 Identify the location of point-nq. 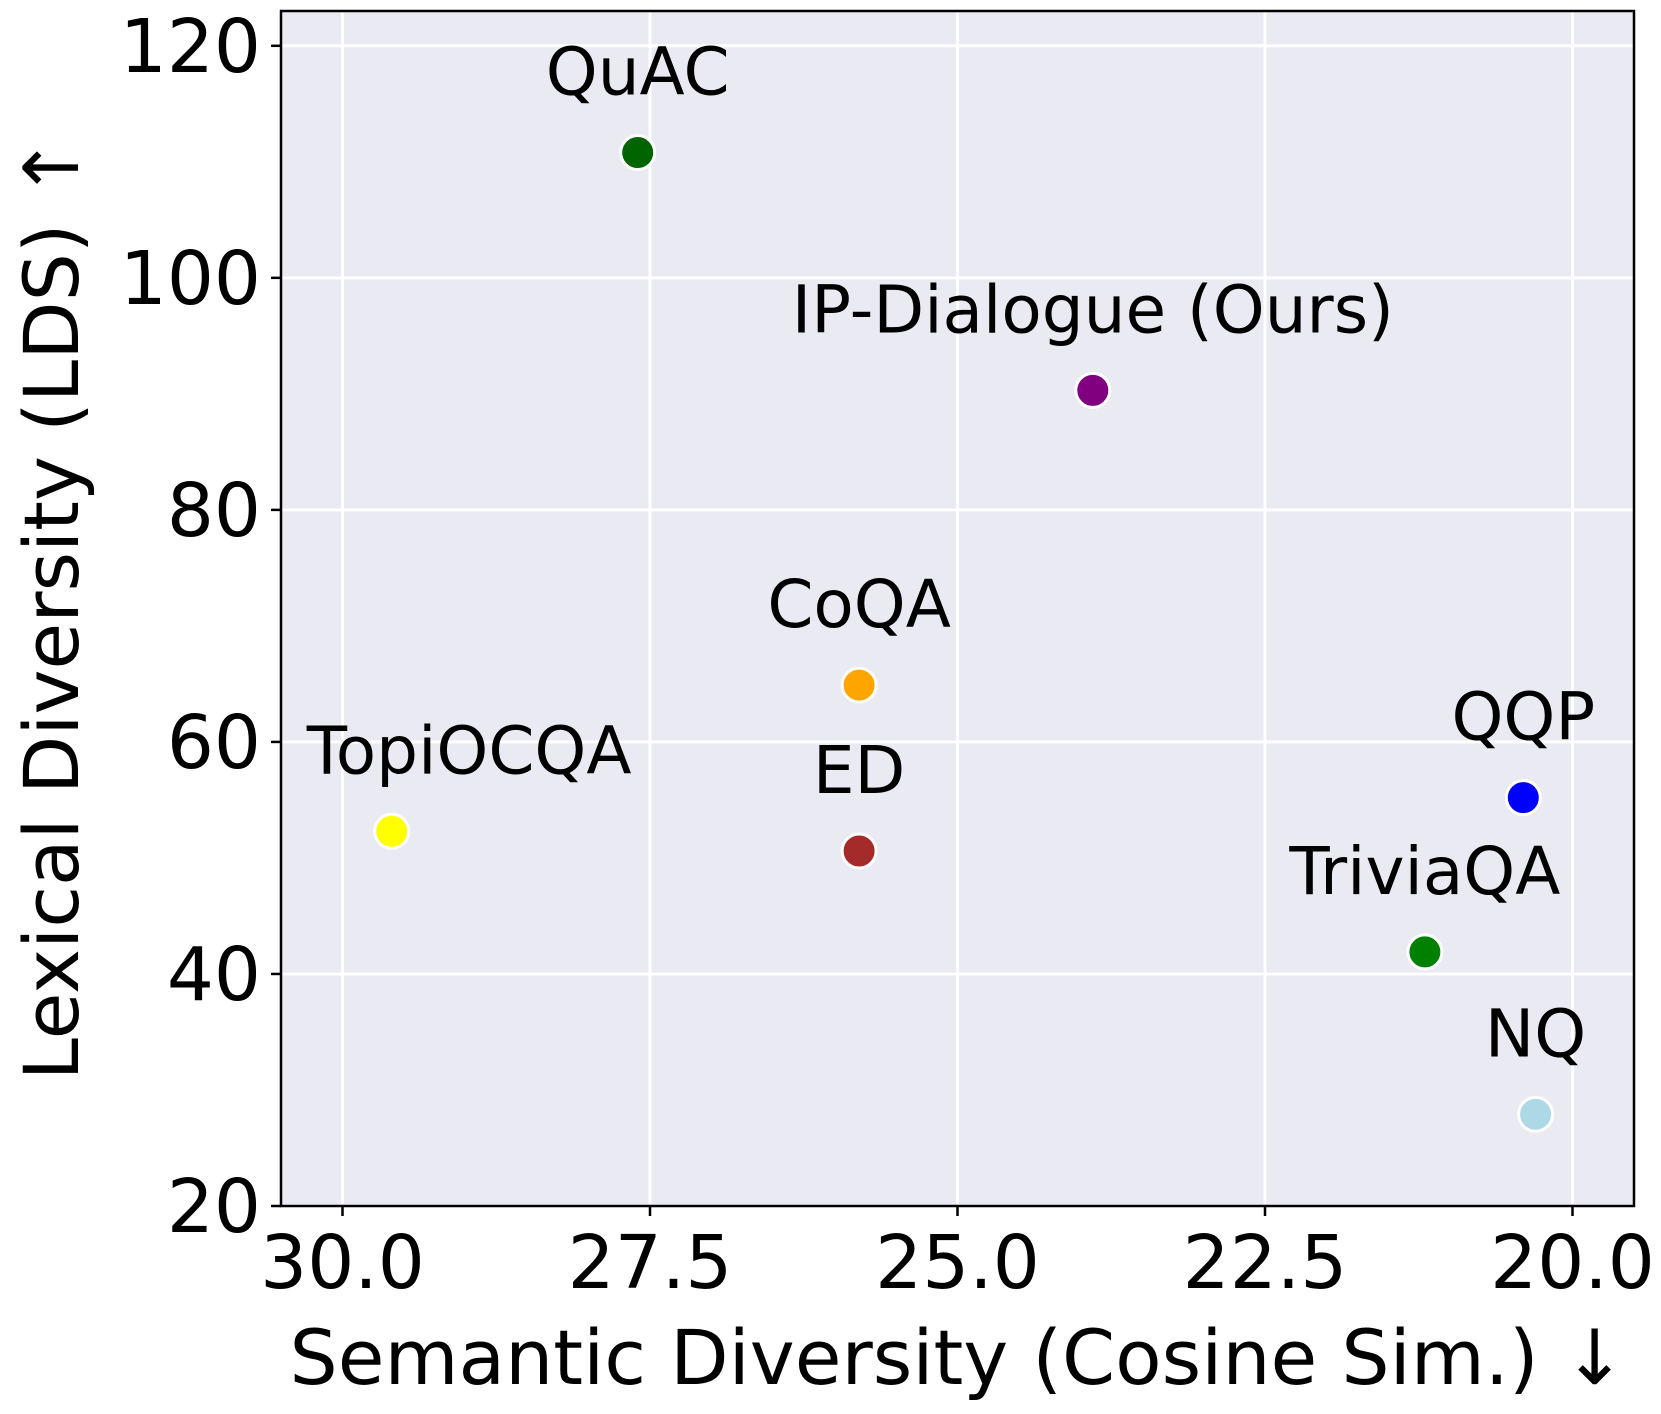
(1536, 1114).